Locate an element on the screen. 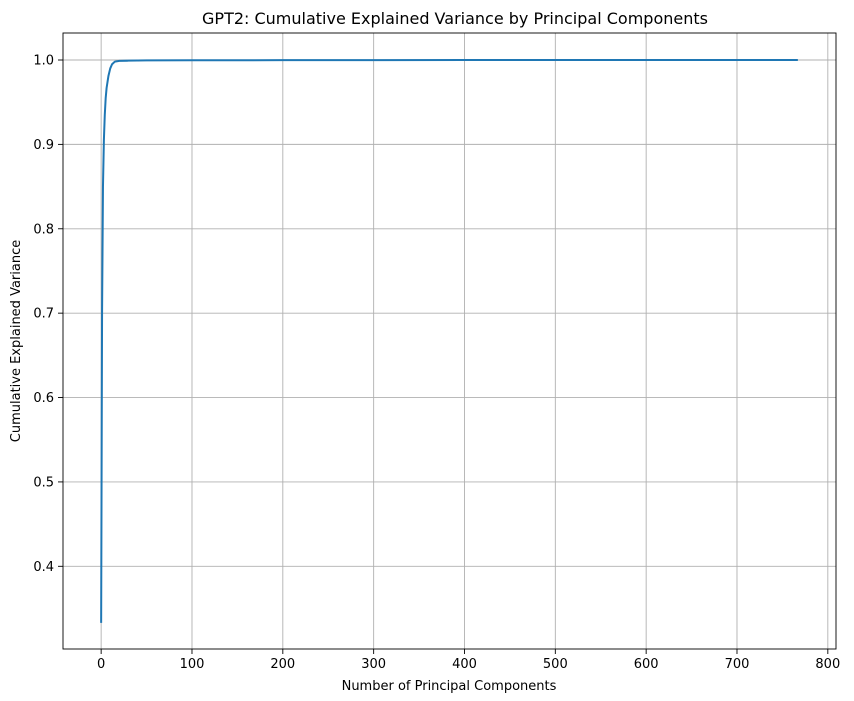 This screenshot has height=701, width=854. y-tick-label: 0.7 is located at coordinates (43, 314).